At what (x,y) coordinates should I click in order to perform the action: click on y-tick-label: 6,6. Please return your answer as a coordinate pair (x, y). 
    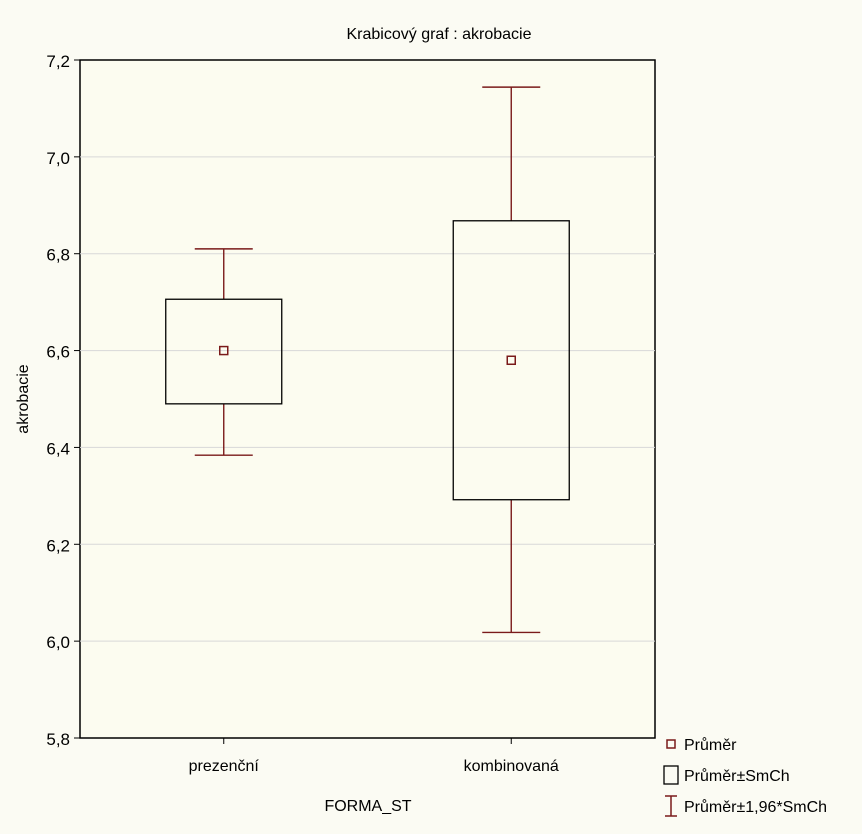
    Looking at the image, I should click on (58, 352).